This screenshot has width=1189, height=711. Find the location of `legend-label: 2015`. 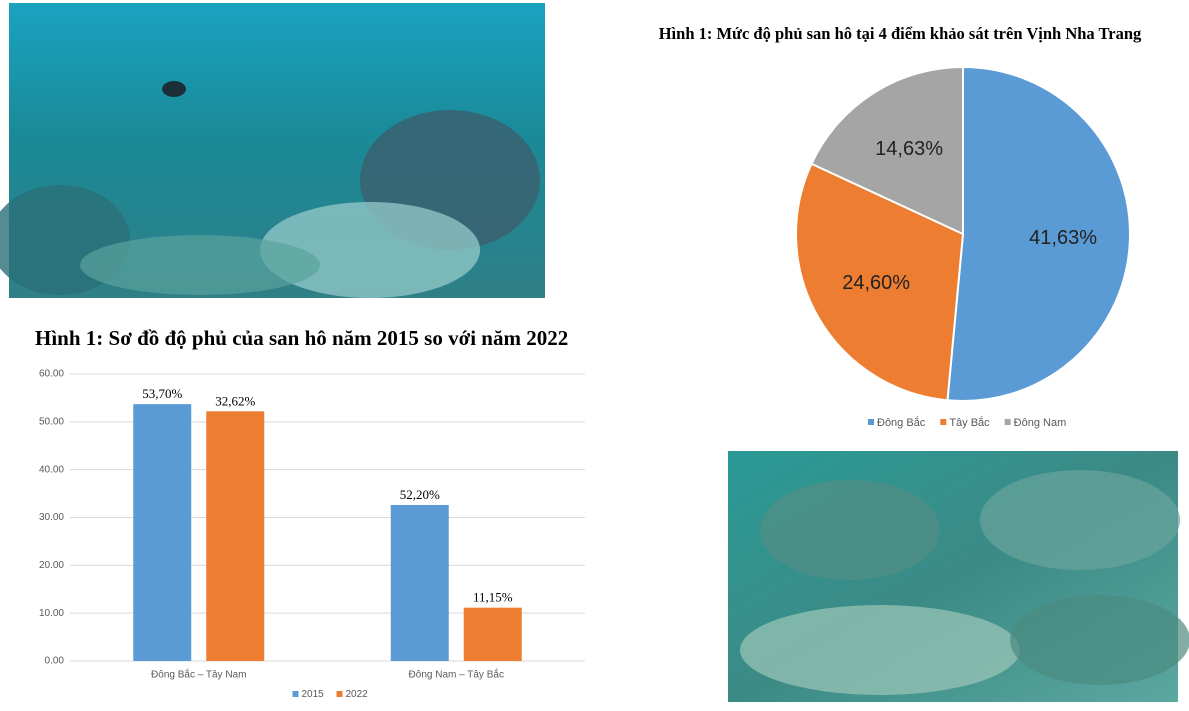

legend-label: 2015 is located at coordinates (313, 694).